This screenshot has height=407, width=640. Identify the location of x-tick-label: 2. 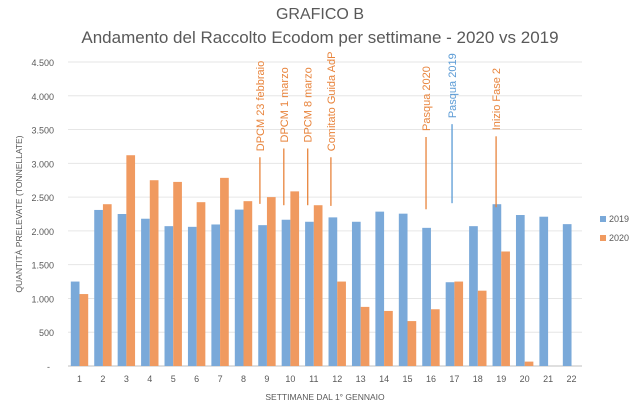
(102, 379).